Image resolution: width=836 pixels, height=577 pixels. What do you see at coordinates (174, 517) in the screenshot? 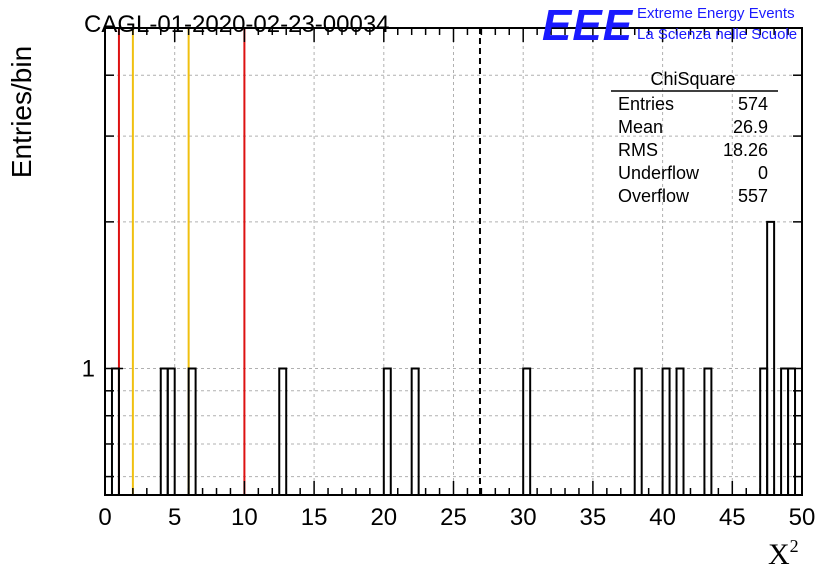
I see `x-tick-label: 5` at bounding box center [174, 517].